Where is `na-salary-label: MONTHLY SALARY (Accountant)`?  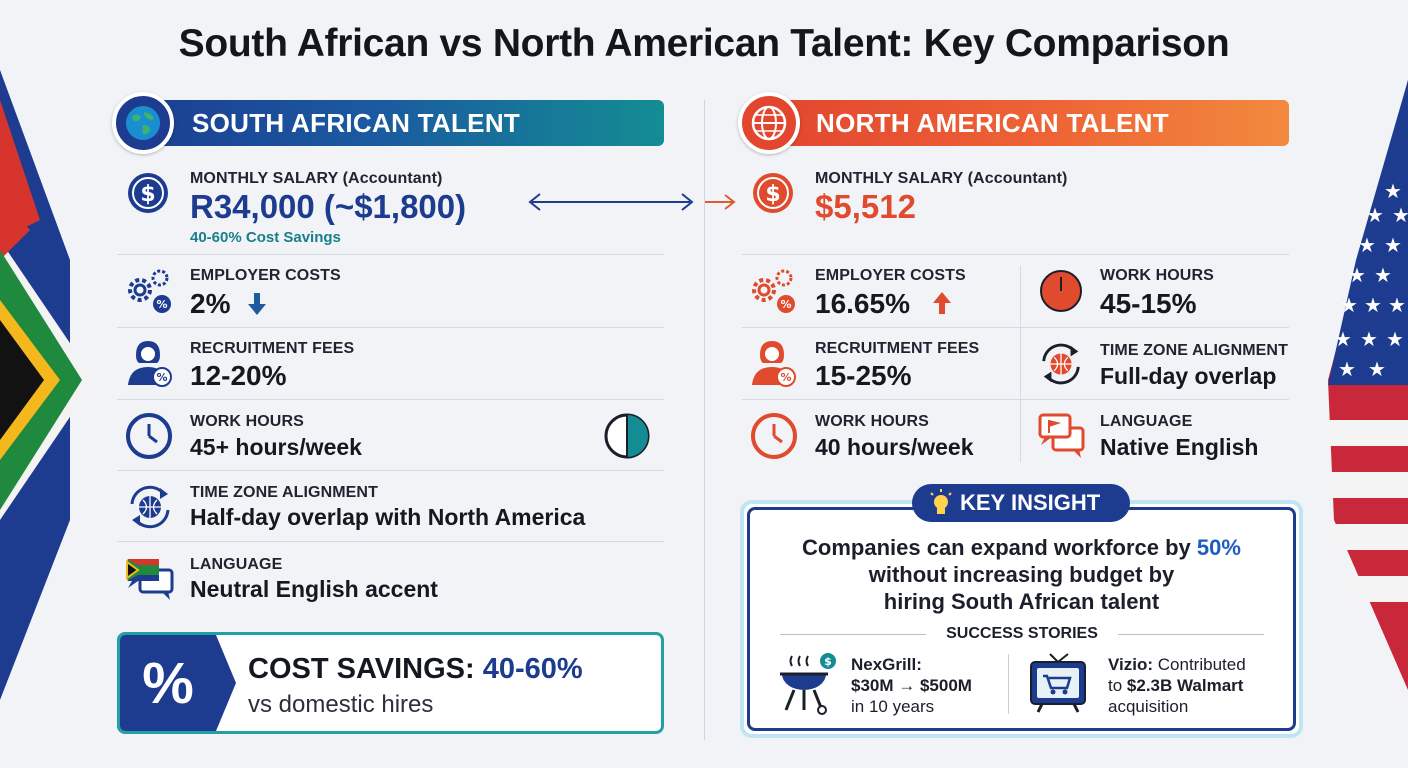
na-salary-label: MONTHLY SALARY (Accountant) is located at coordinates (941, 178).